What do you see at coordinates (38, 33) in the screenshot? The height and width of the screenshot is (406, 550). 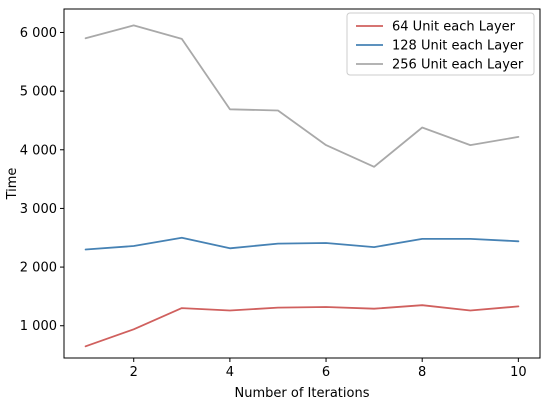 I see `y-tick-label: 6 000` at bounding box center [38, 33].